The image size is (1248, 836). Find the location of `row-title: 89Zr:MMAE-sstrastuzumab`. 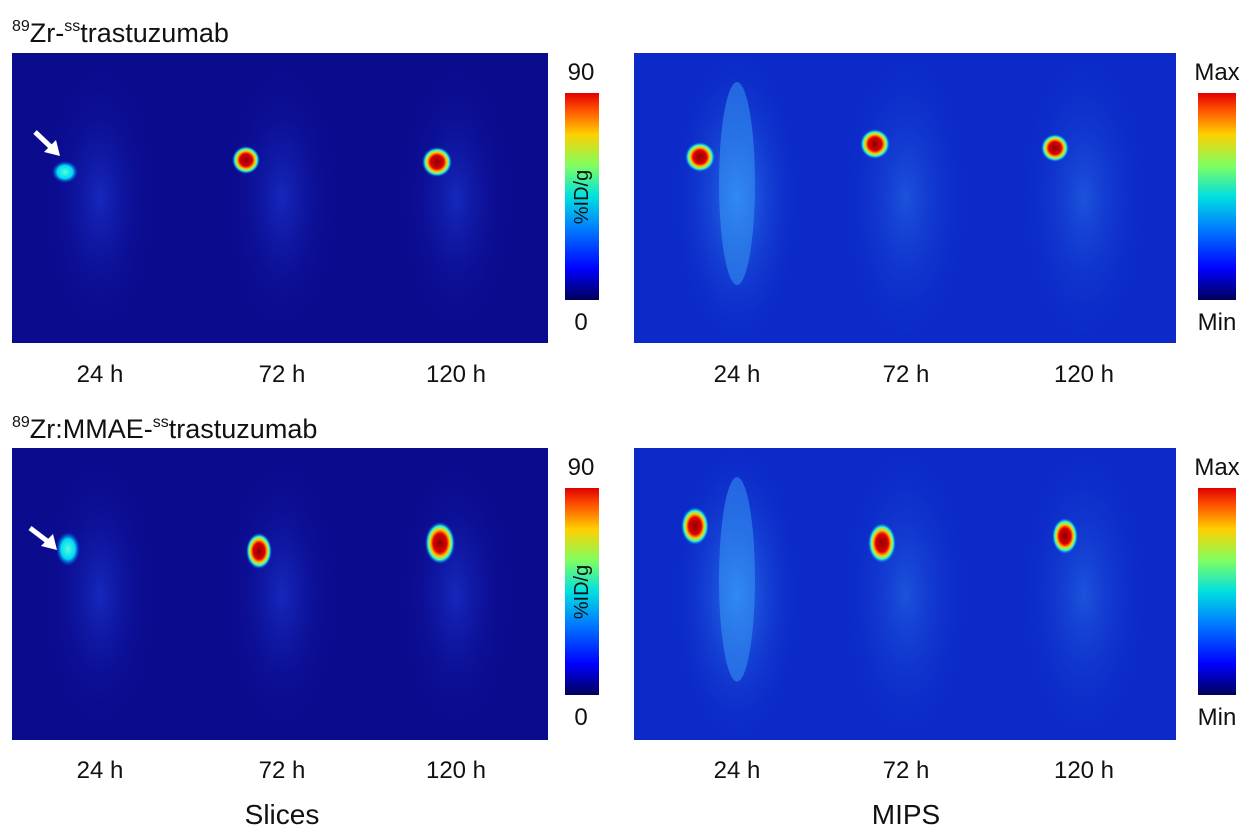

row-title: 89Zr:MMAE-sstrastuzumab is located at coordinates (164, 429).